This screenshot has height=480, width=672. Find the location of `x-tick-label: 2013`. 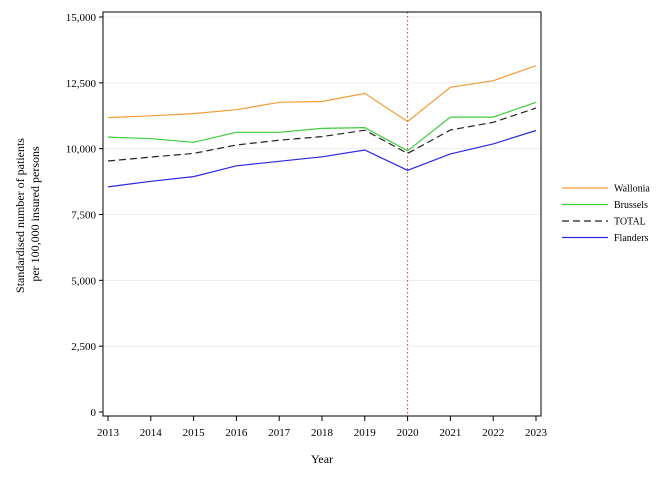

x-tick-label: 2013 is located at coordinates (108, 433).